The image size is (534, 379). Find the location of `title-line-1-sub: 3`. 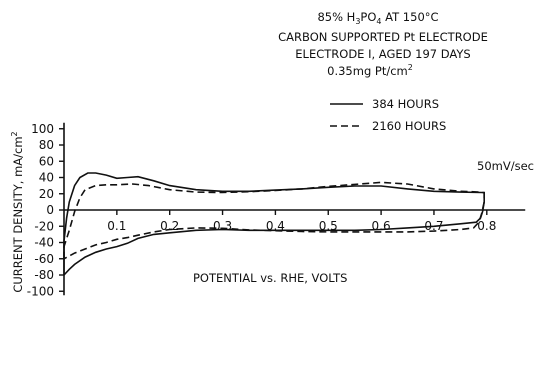

title-line-1-sub: 3 is located at coordinates (357, 21).